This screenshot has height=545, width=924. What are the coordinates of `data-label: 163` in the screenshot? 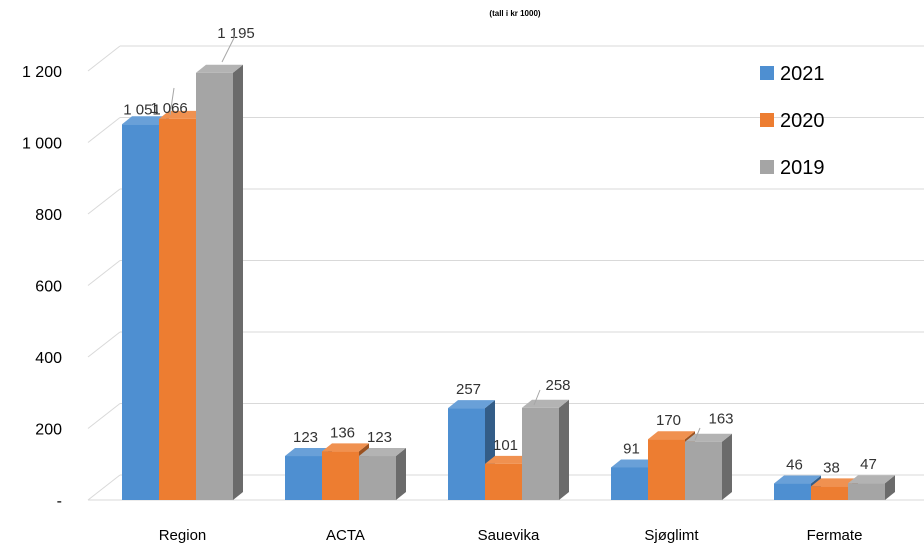 It's located at (720, 419).